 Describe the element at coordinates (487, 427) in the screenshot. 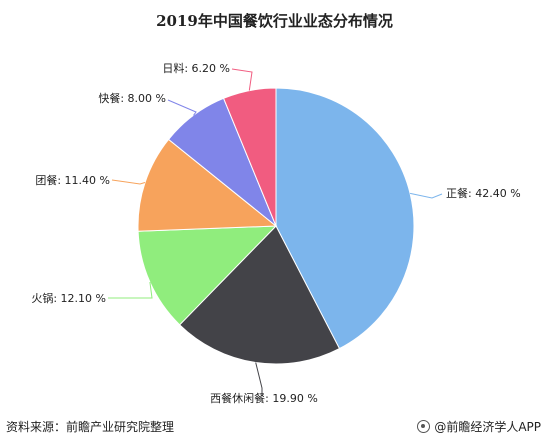

I see `credit-text: @前瞻经济学人APP` at that location.